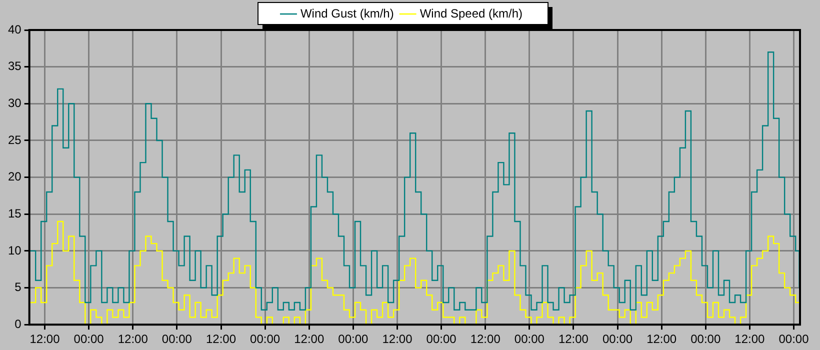  Describe the element at coordinates (15, 250) in the screenshot. I see `y-tick-label: 10` at that location.